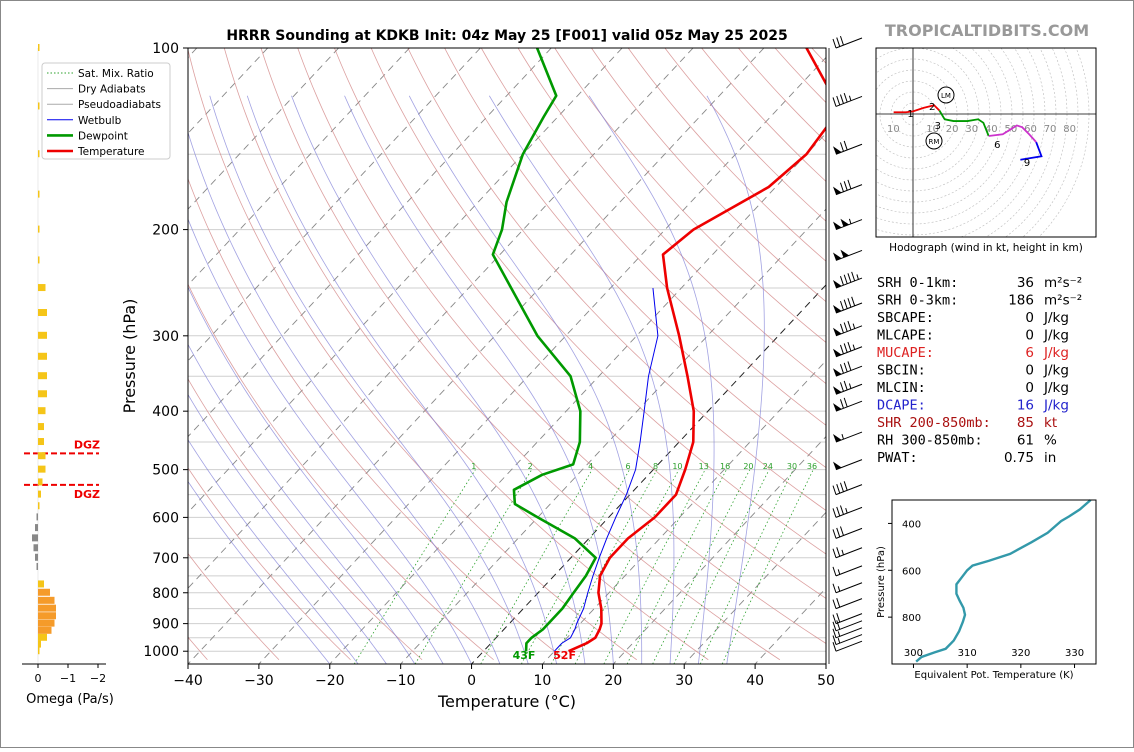 This screenshot has width=1134, height=752. I want to click on y-tick-label: 800, so click(165, 594).